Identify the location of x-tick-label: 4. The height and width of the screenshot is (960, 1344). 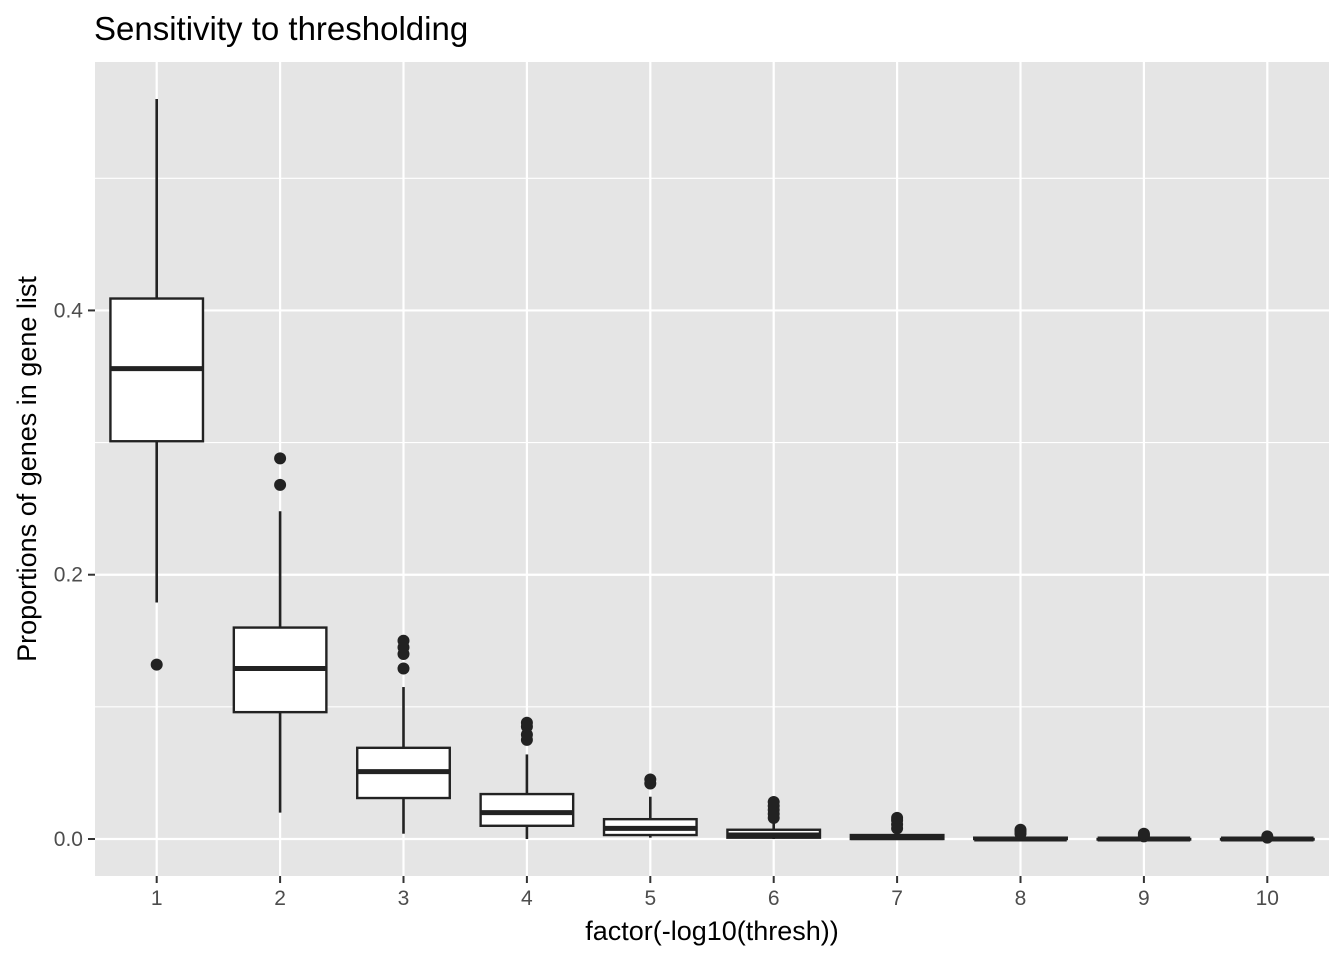
(527, 898).